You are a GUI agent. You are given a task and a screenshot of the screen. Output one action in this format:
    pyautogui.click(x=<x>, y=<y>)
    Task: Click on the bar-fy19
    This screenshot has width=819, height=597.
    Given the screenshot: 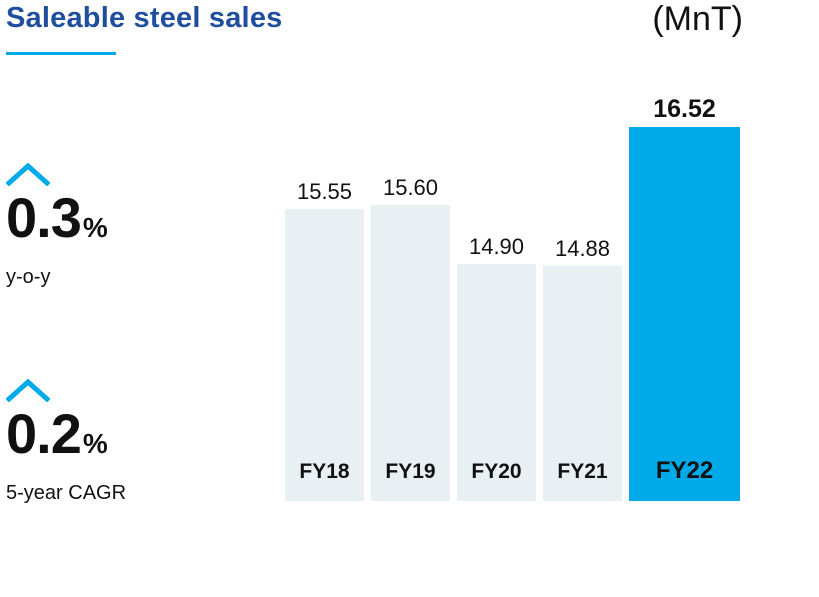 What is the action you would take?
    pyautogui.click(x=410, y=352)
    